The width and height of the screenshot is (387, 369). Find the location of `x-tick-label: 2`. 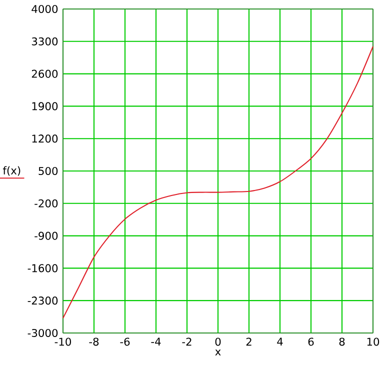

x-tick-label: 2 is located at coordinates (249, 342).